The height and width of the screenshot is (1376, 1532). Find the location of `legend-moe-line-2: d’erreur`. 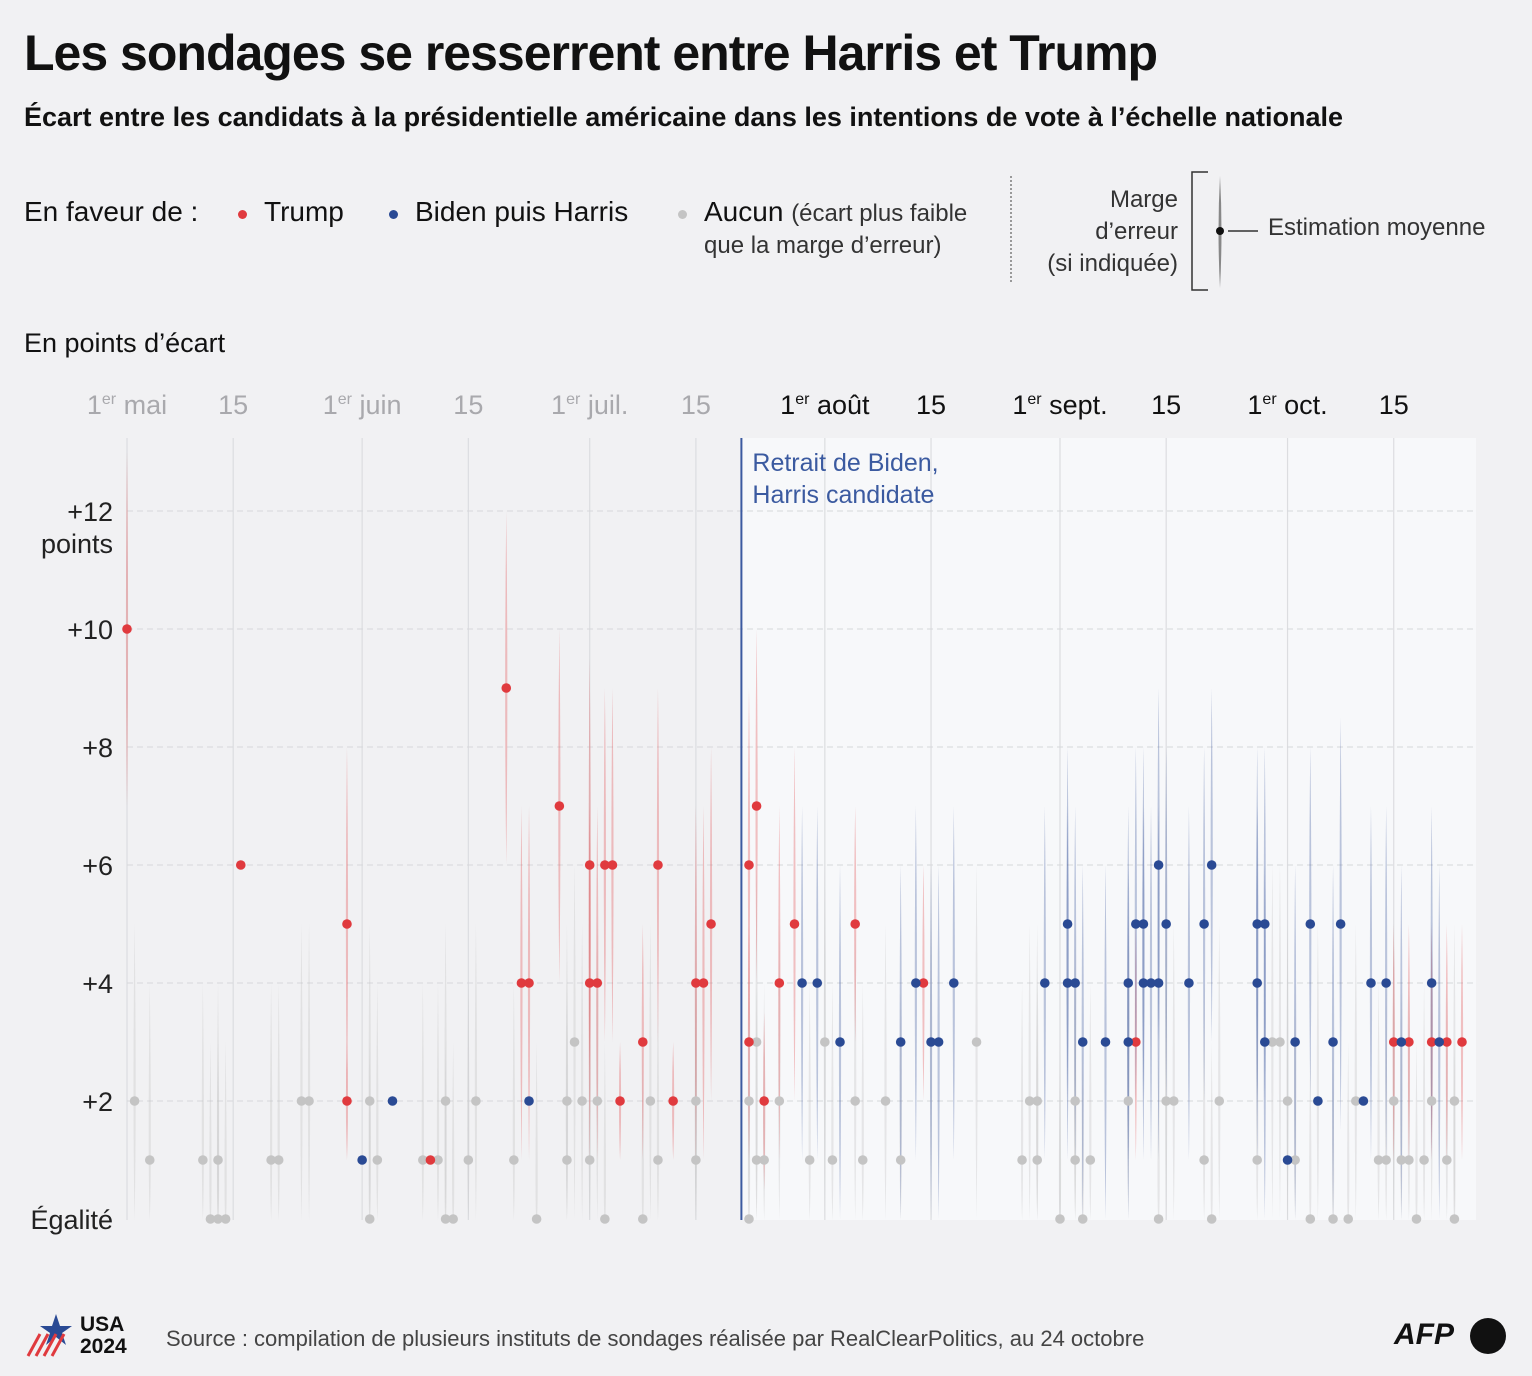

legend-moe-line-2: d’erreur is located at coordinates (1136, 231).